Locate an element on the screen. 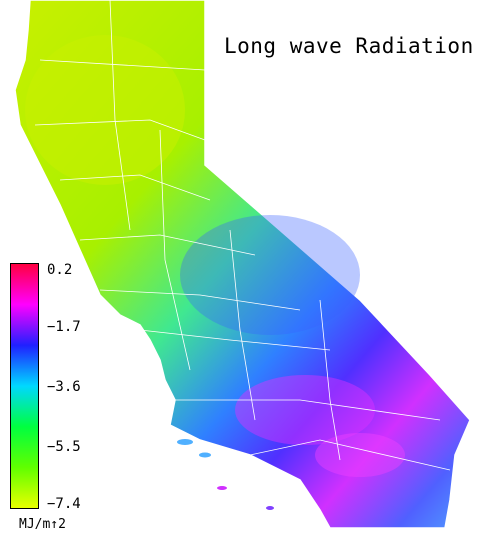  legend-tick-label: −1.7 is located at coordinates (64, 327).